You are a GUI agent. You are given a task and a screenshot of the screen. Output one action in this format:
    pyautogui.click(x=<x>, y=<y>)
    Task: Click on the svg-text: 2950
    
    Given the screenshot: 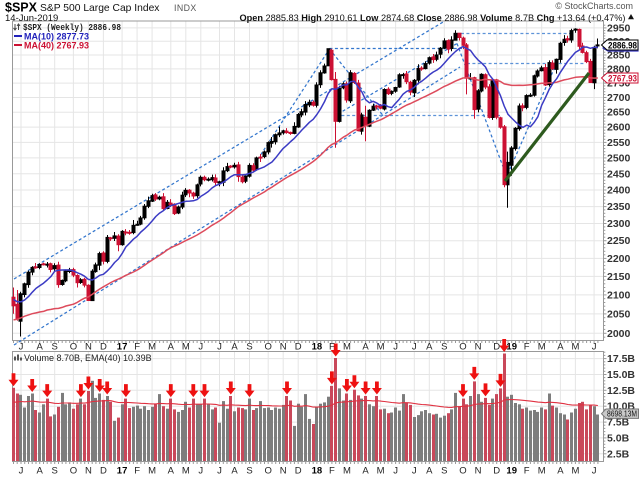 What is the action you would take?
    pyautogui.click(x=619, y=28)
    